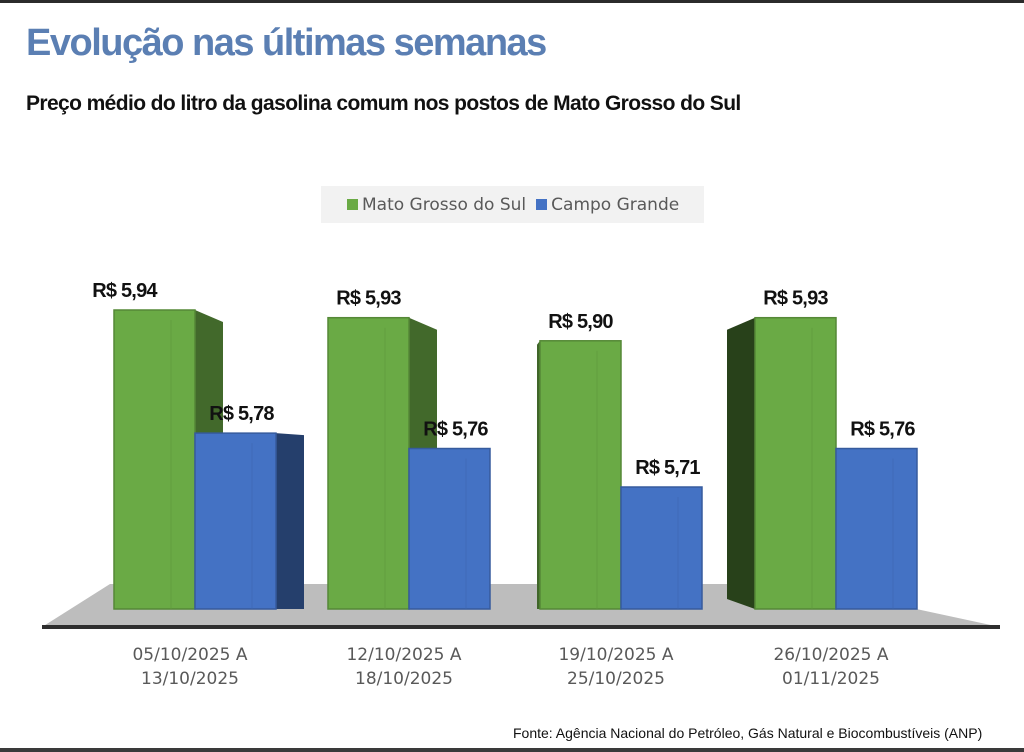 Image resolution: width=1024 pixels, height=752 pixels. Describe the element at coordinates (542, 204) in the screenshot. I see `legend-swatch-cg` at that location.